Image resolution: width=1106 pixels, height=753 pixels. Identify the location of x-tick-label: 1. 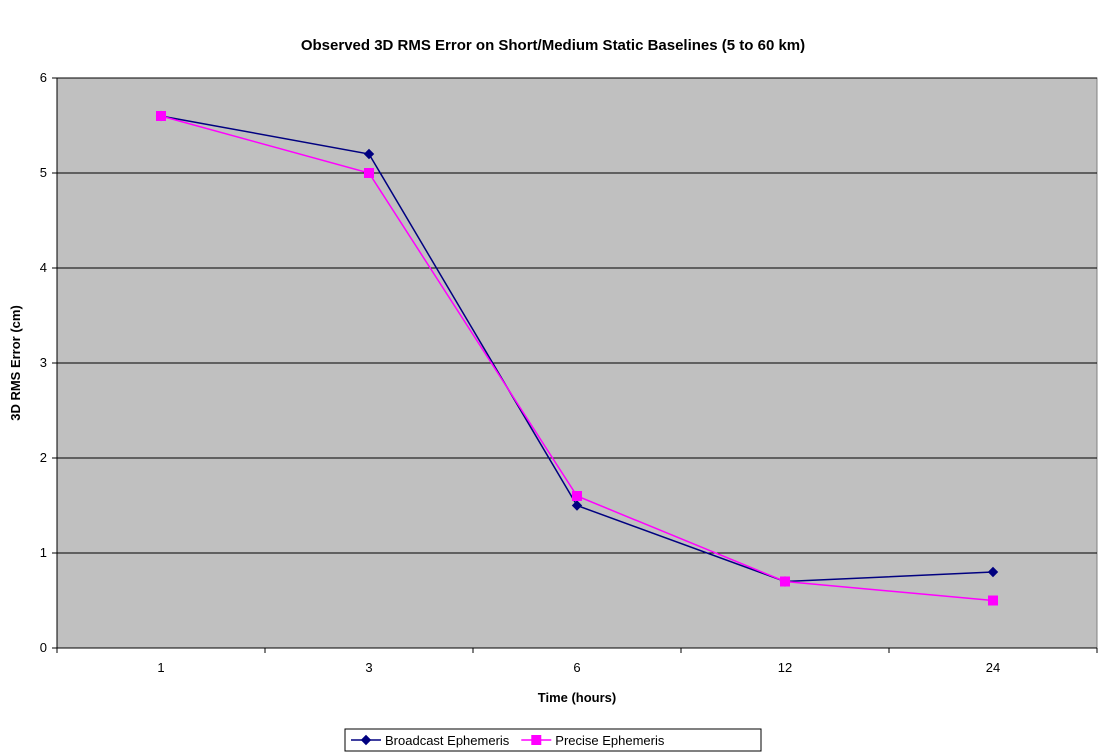
(160, 667).